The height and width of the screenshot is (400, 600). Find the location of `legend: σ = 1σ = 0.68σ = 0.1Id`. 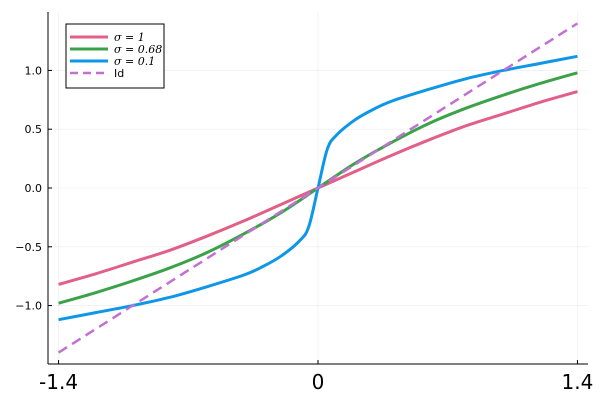

legend: σ = 1σ = 0.68σ = 0.1Id is located at coordinates (115, 56).